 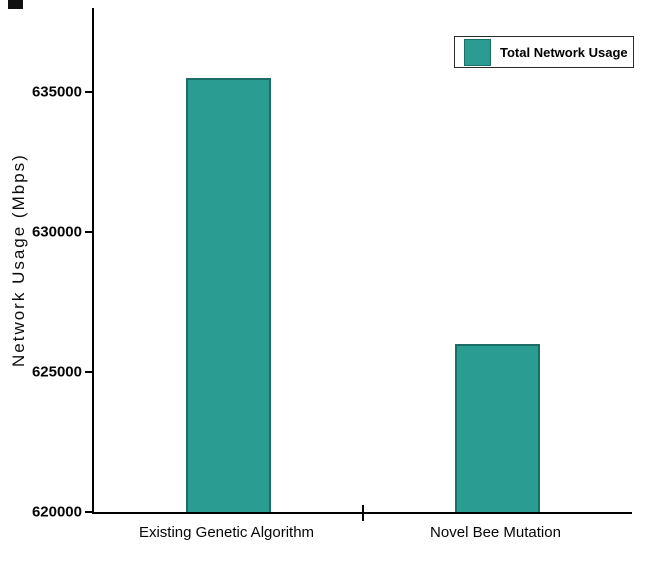 What do you see at coordinates (56, 92) in the screenshot?
I see `y-tick-label: 635000` at bounding box center [56, 92].